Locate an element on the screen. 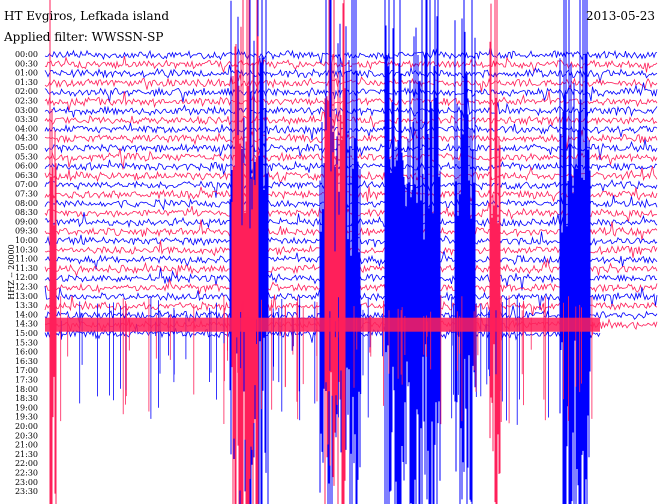 The height and width of the screenshot is (504, 660). row-label: 20:30 is located at coordinates (26, 435).